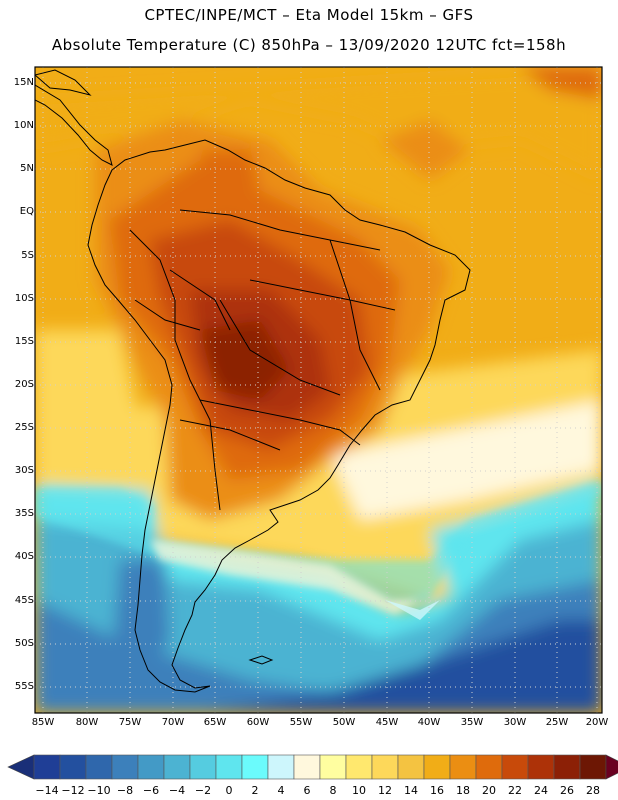  What do you see at coordinates (24, 470) in the screenshot?
I see `lat-label-30s: 30S` at bounding box center [24, 470].